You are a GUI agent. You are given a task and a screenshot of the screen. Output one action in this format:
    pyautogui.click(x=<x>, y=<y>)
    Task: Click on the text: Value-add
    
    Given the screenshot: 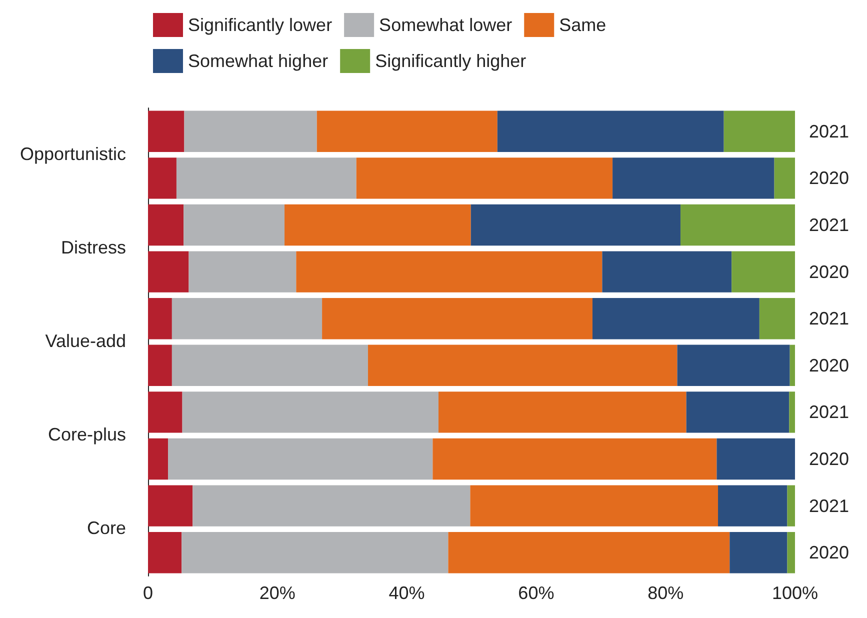 What is the action you would take?
    pyautogui.click(x=85, y=341)
    